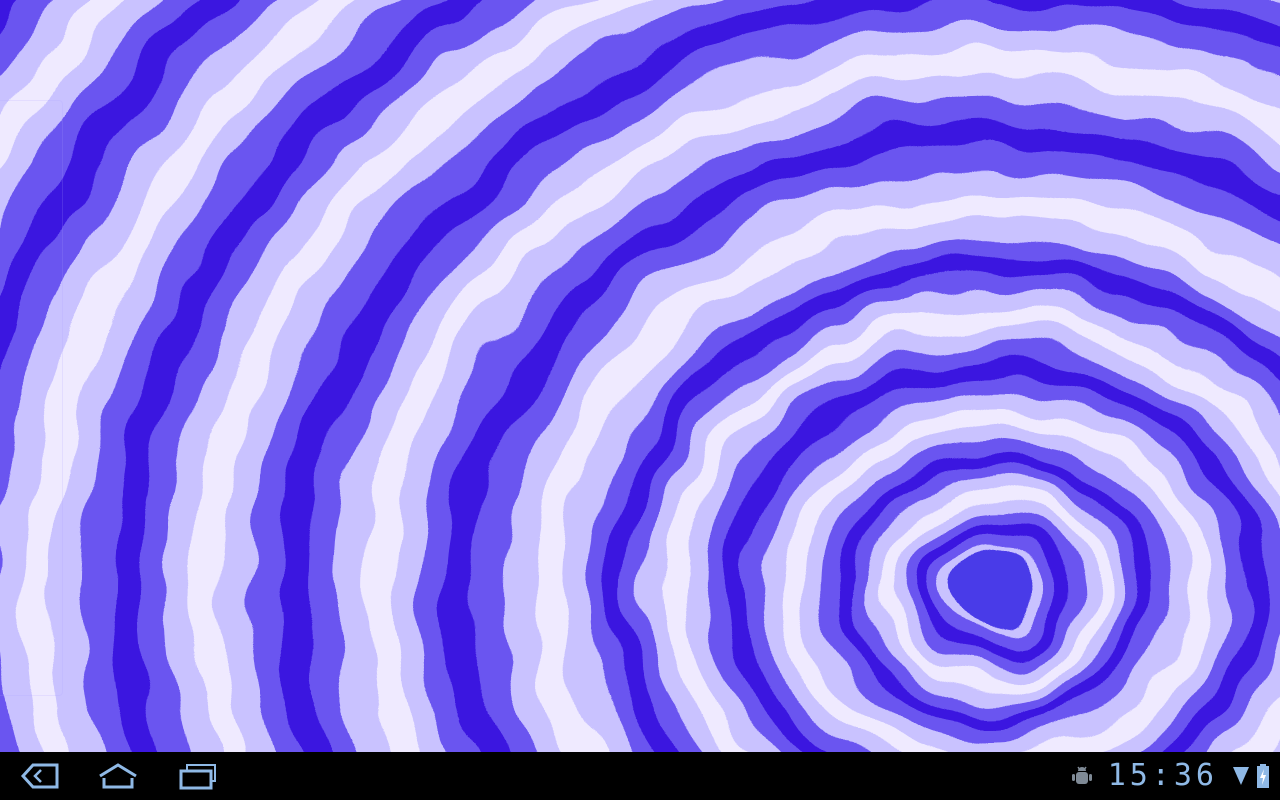 The height and width of the screenshot is (800, 1280). I want to click on system-bar: 15:36, so click(640, 776).